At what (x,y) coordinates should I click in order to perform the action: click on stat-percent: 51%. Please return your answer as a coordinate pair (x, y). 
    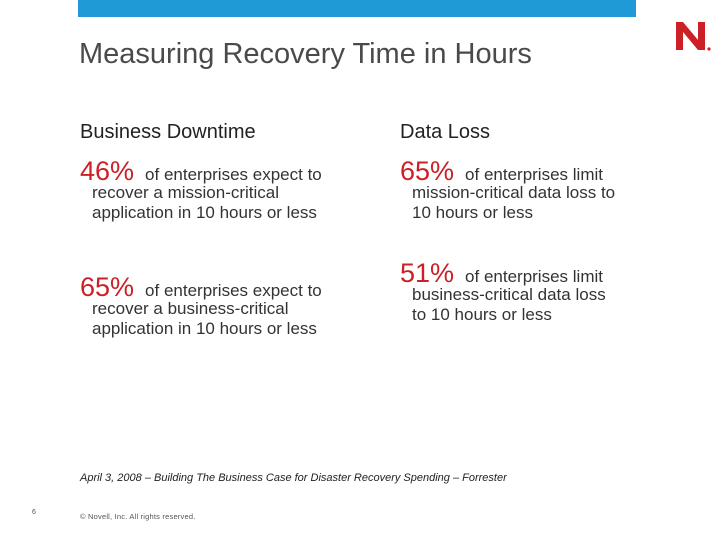
    Looking at the image, I should click on (427, 273).